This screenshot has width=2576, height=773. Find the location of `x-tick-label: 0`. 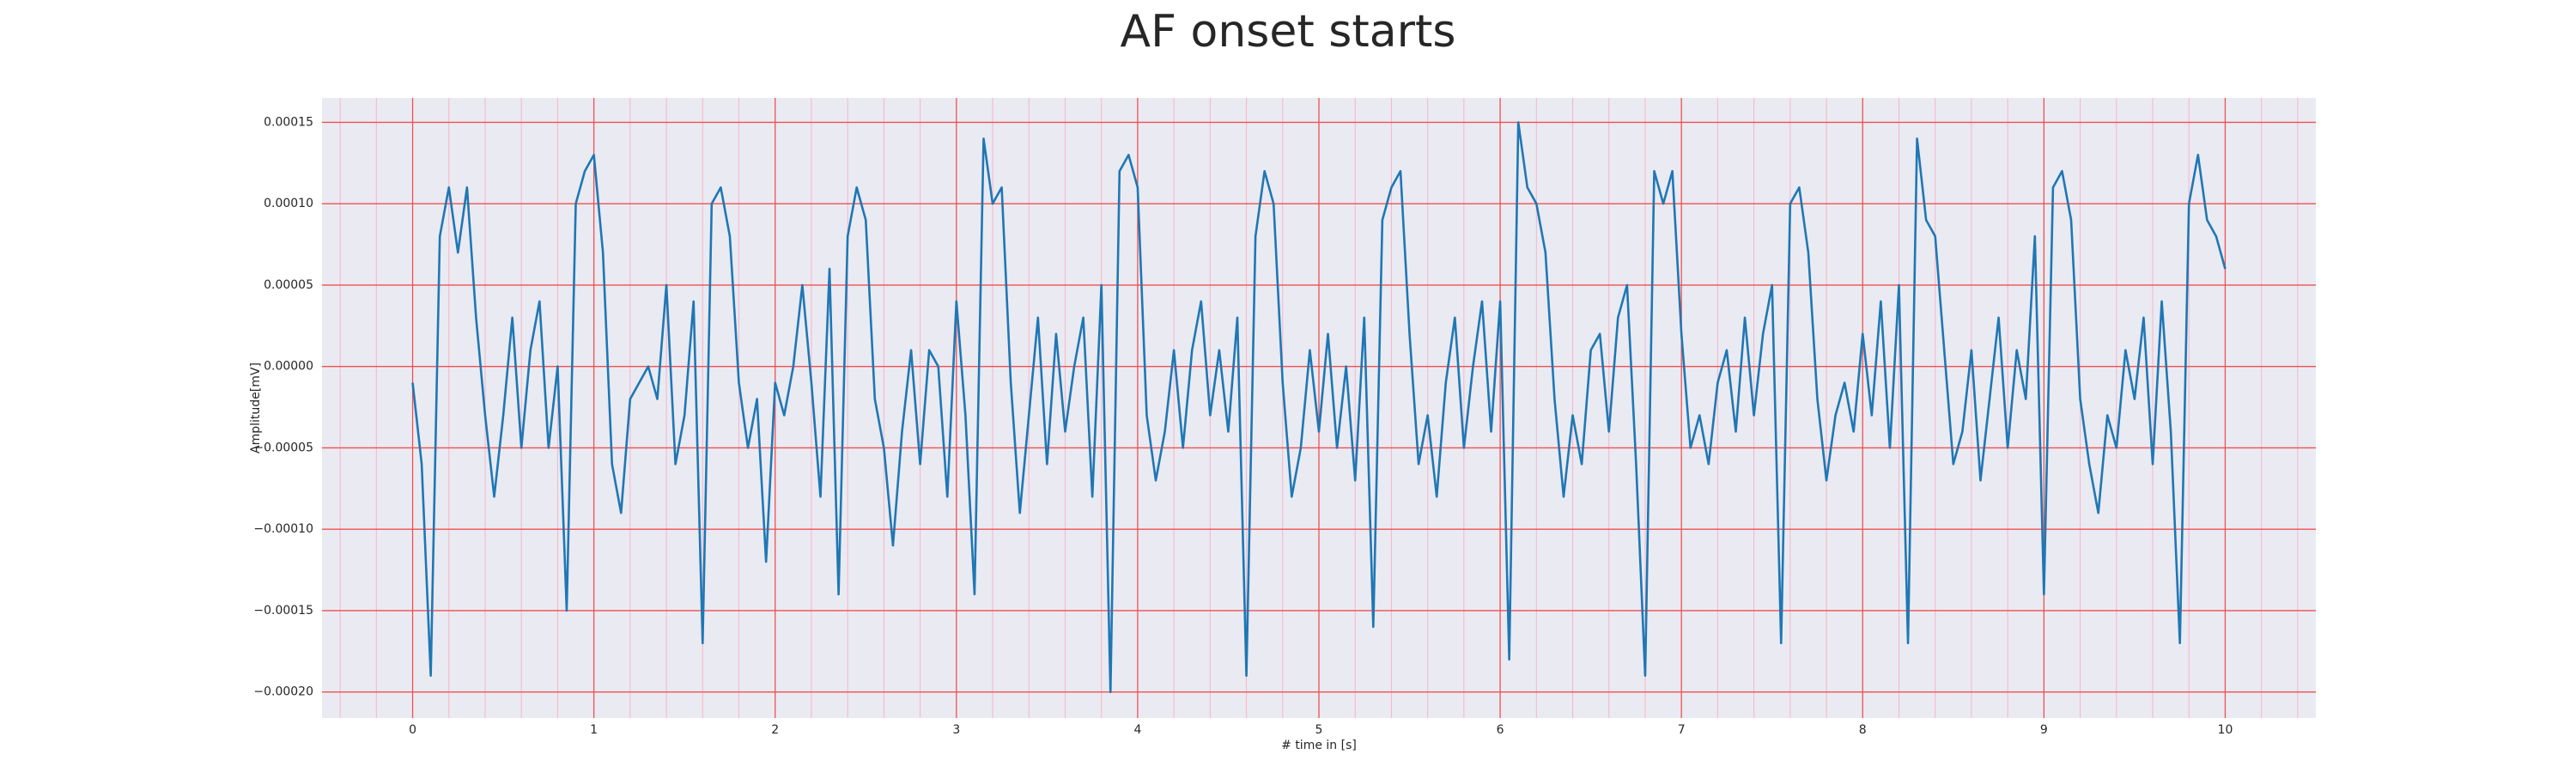

x-tick-label: 0 is located at coordinates (412, 730).